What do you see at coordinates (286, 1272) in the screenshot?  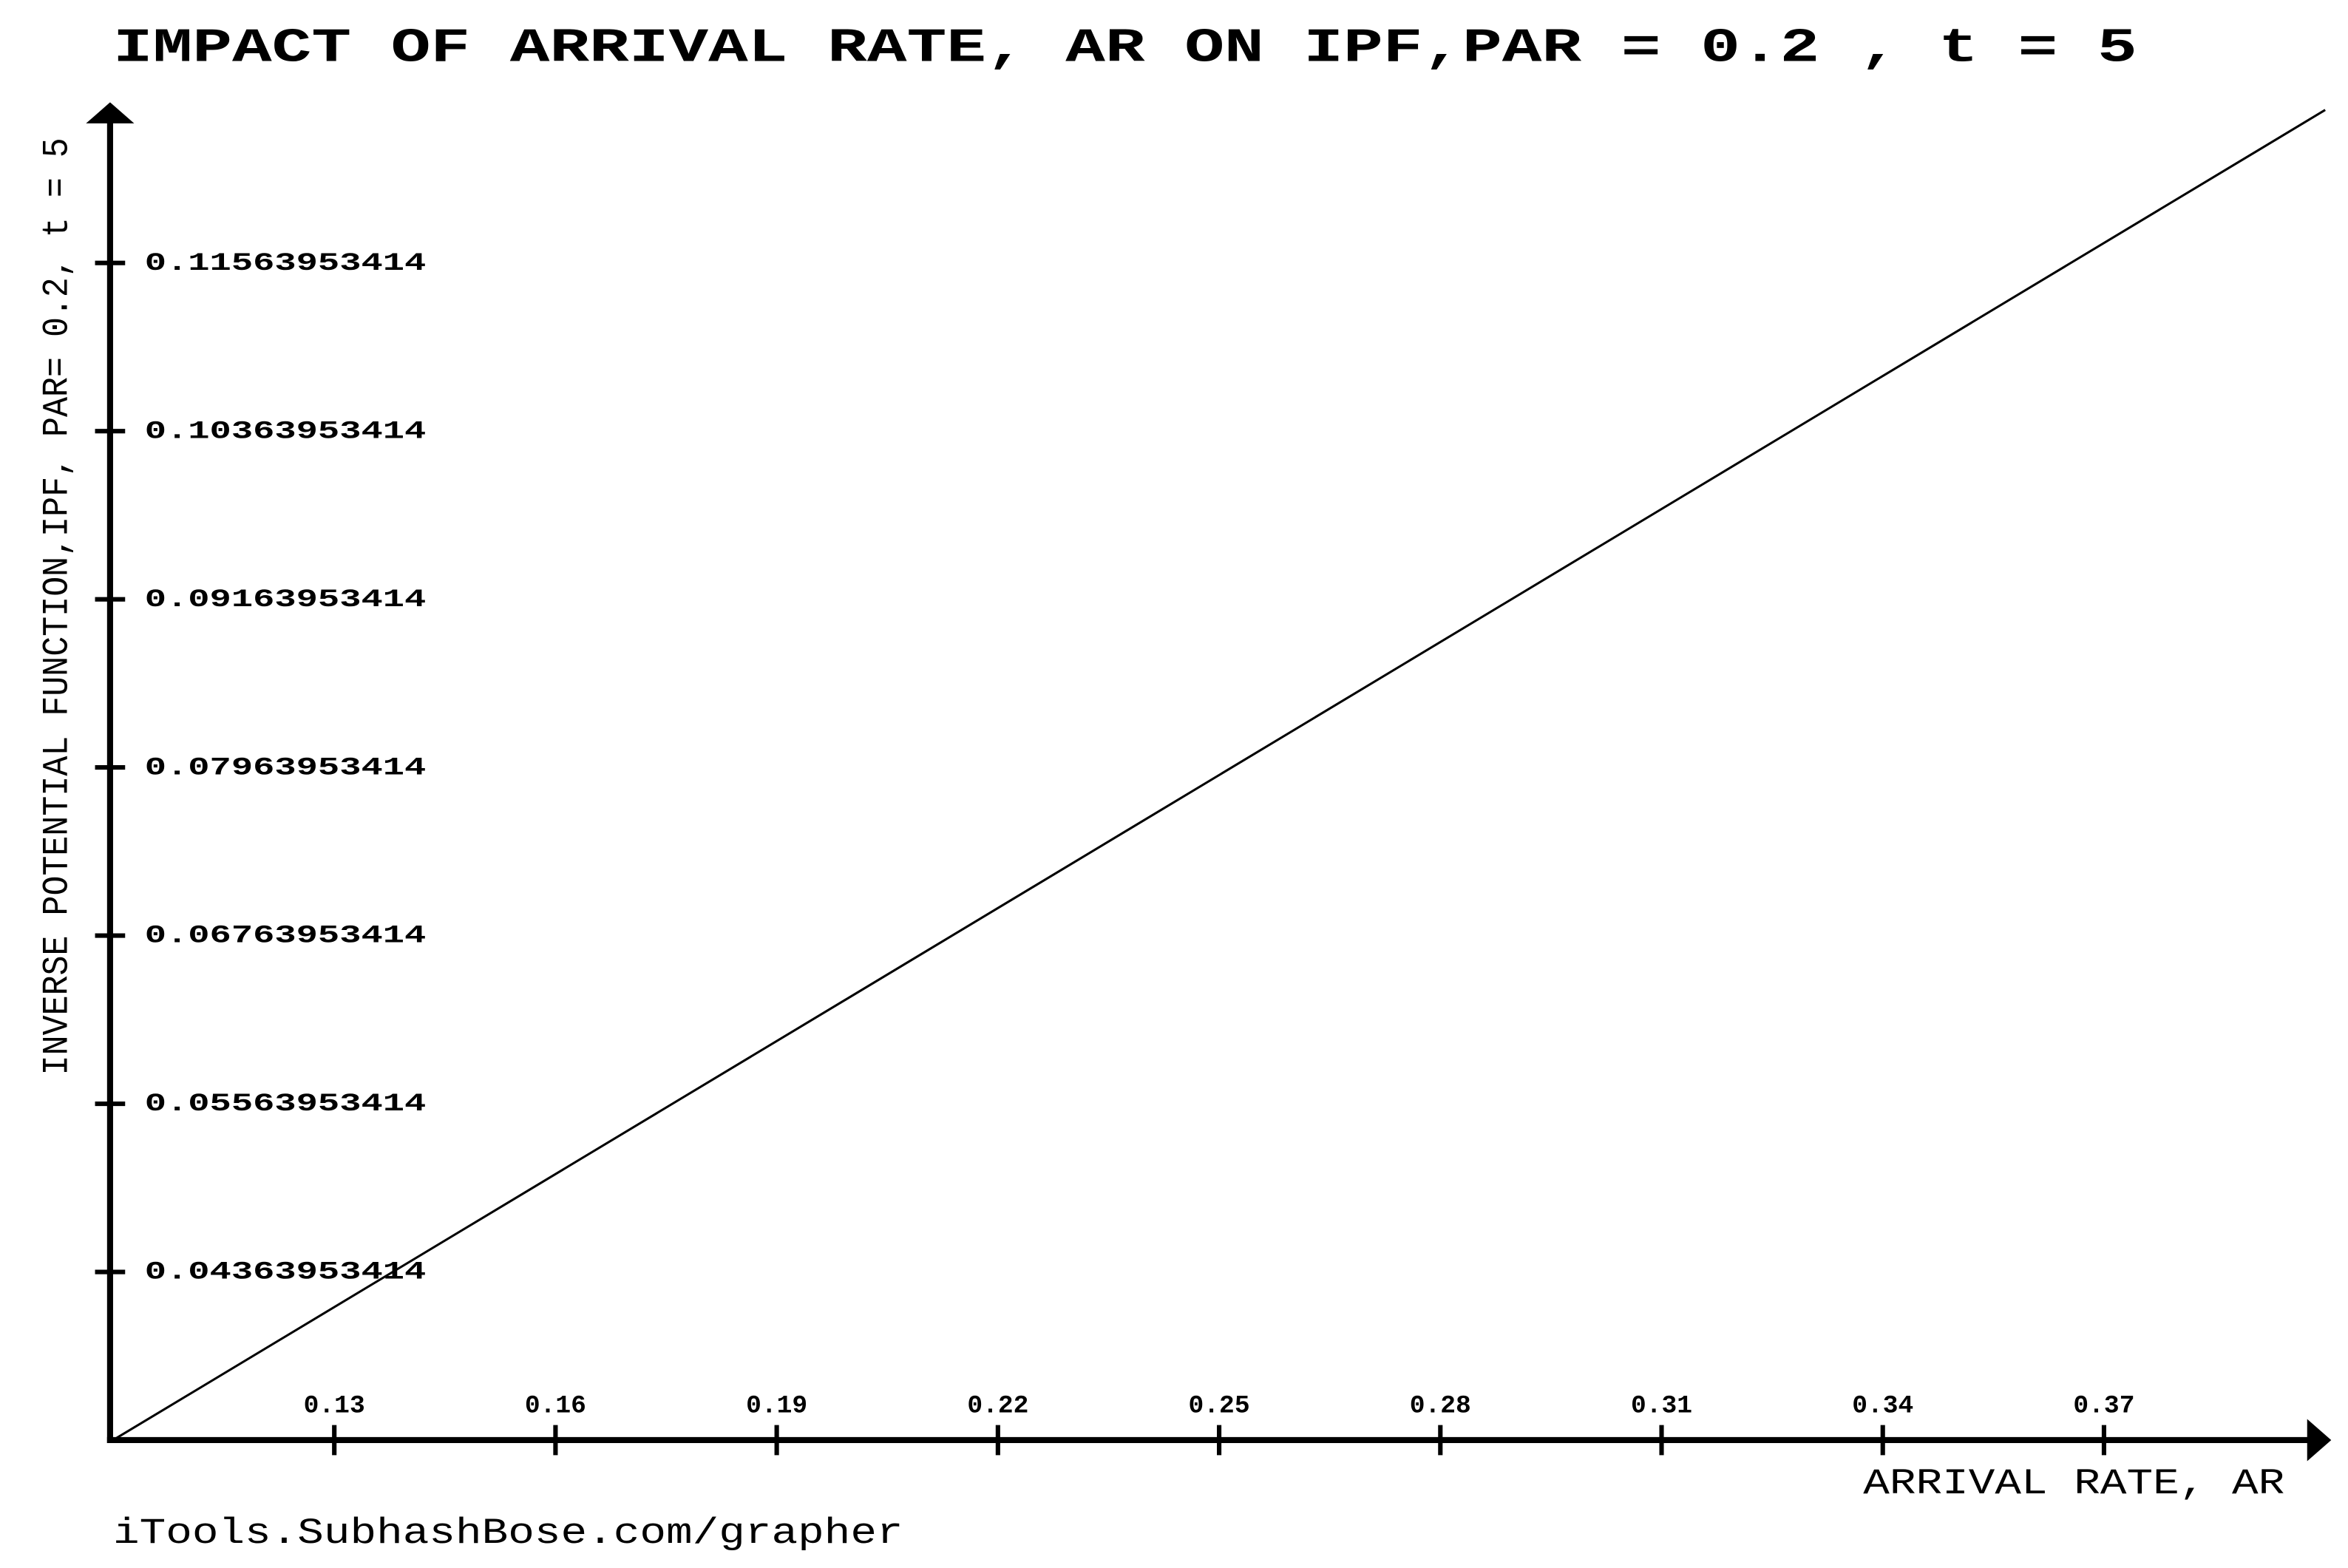 I see `y-tick-label: 0.04363953414` at bounding box center [286, 1272].